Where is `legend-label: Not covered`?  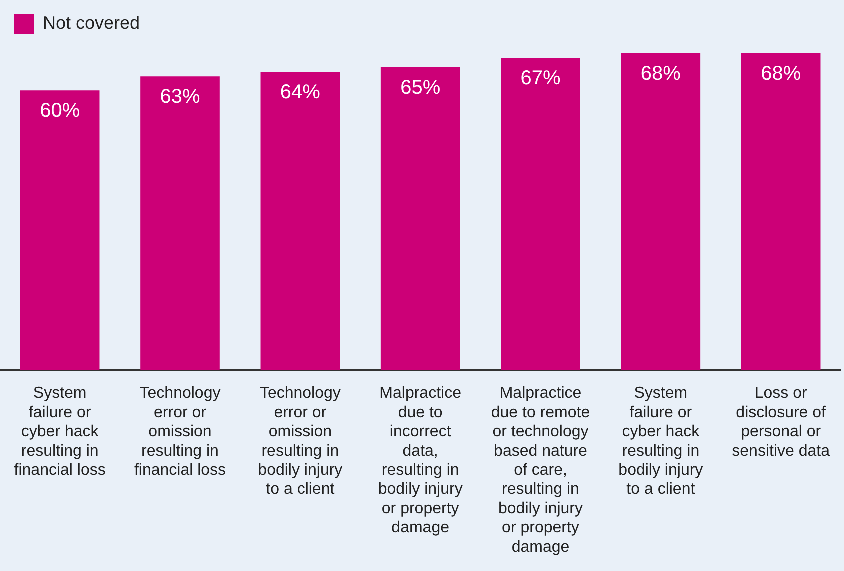
legend-label: Not covered is located at coordinates (91, 22).